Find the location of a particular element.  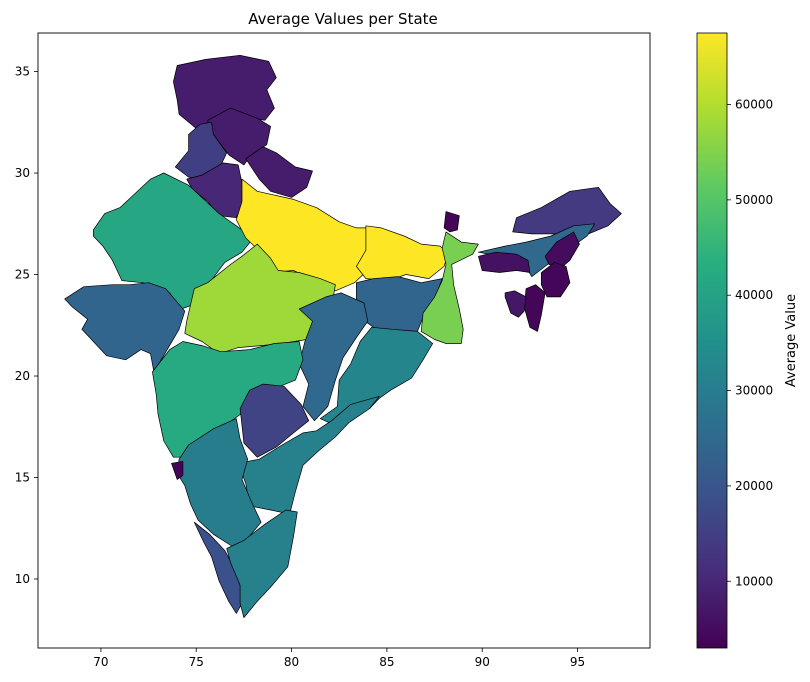

region-rajasthan is located at coordinates (173, 241).